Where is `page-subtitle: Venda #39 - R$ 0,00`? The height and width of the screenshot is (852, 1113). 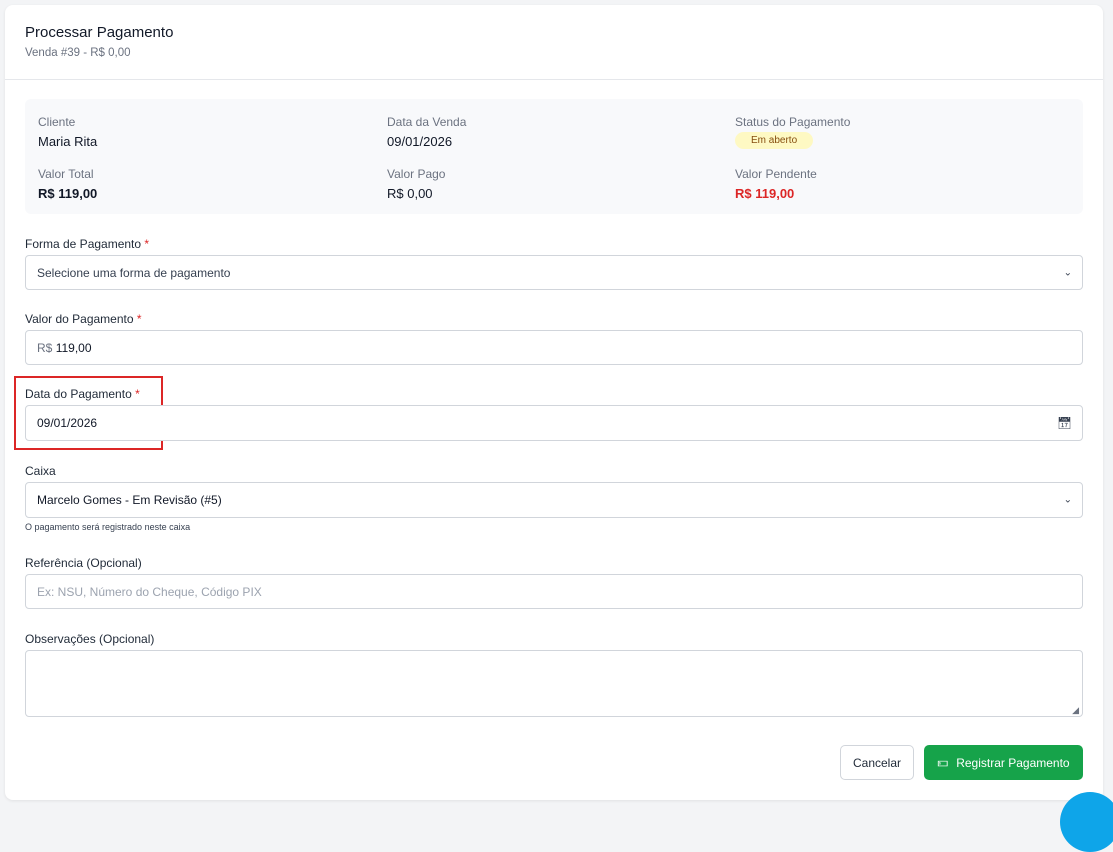 page-subtitle: Venda #39 - R$ 0,00 is located at coordinates (78, 53).